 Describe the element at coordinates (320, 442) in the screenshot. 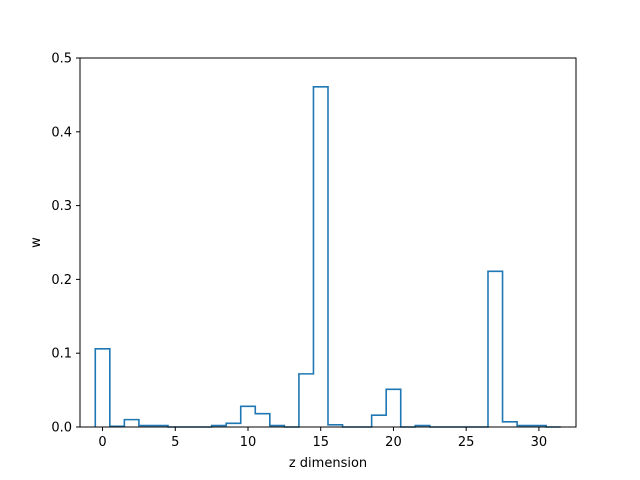

I see `x-tick-label: 15` at that location.